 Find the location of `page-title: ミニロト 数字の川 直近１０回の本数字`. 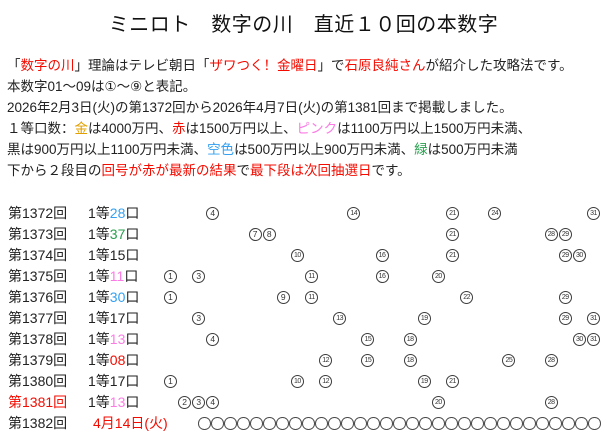

page-title: ミニロト 数字の川 直近１０回の本数字 is located at coordinates (303, 25).